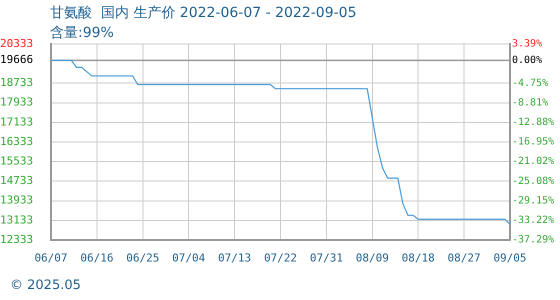 The image size is (560, 300). I want to click on x-tick-label: 09/05, so click(510, 257).